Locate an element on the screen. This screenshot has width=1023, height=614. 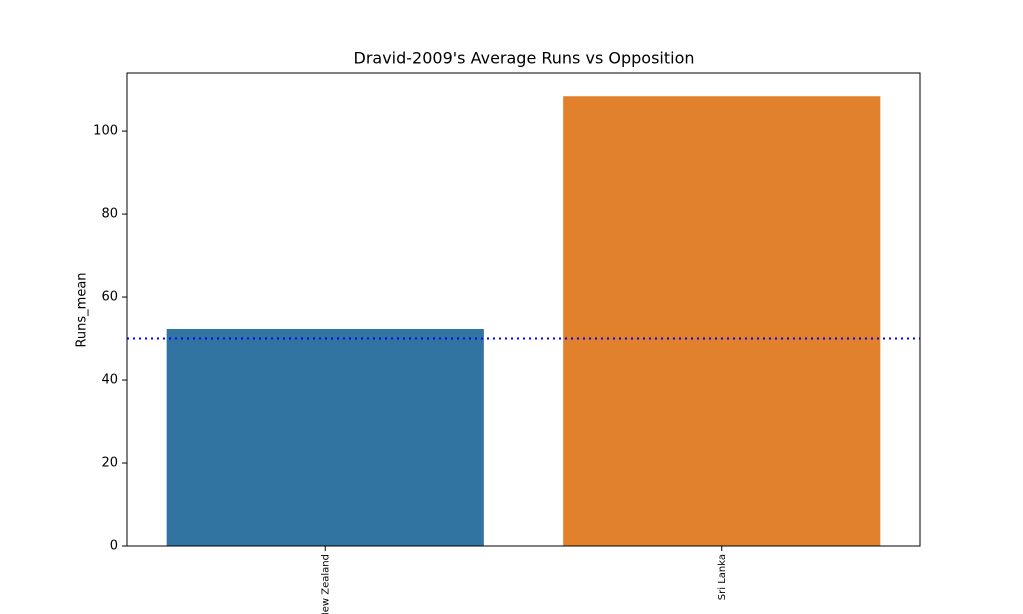
bar is located at coordinates (325, 437).